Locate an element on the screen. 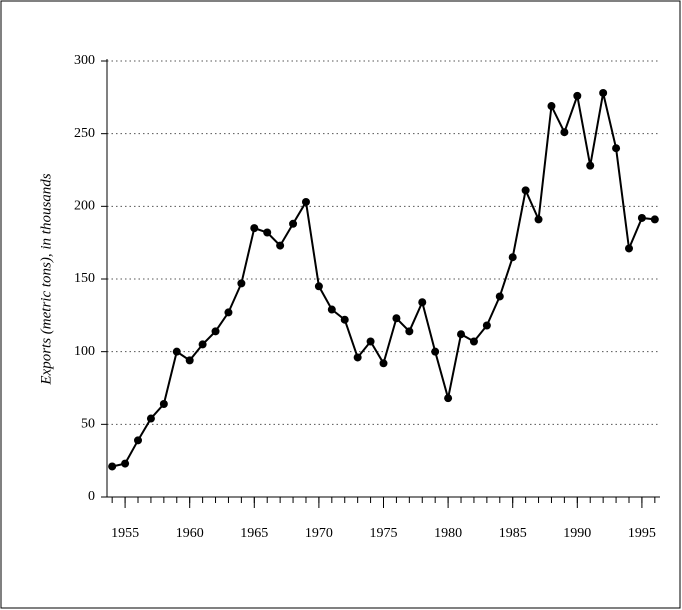 The image size is (682, 610). x-tick-label: 1975 is located at coordinates (384, 533).